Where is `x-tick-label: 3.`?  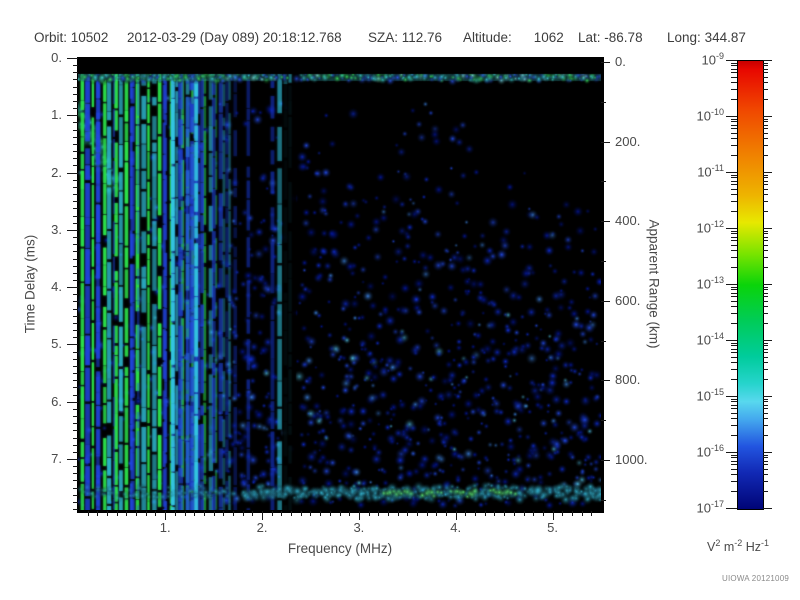
x-tick-label: 3. is located at coordinates (359, 527).